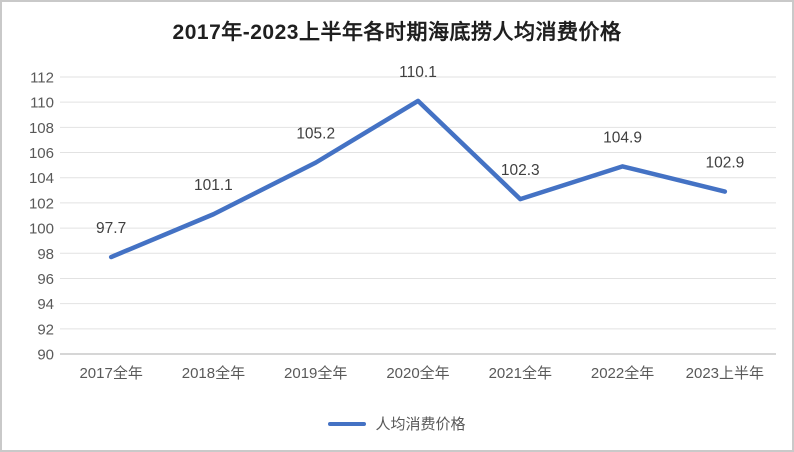 This screenshot has height=452, width=794. I want to click on y-tick-label: 94, so click(45, 304).